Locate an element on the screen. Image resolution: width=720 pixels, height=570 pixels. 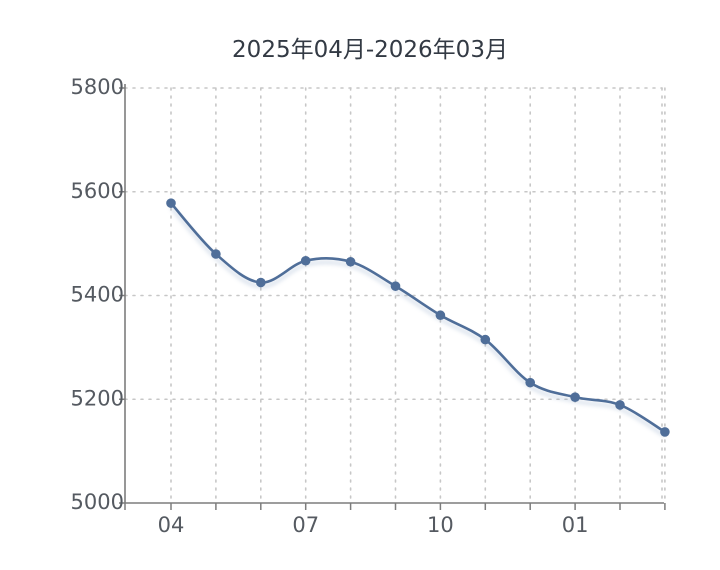
x-tick-label: 10 is located at coordinates (440, 525).